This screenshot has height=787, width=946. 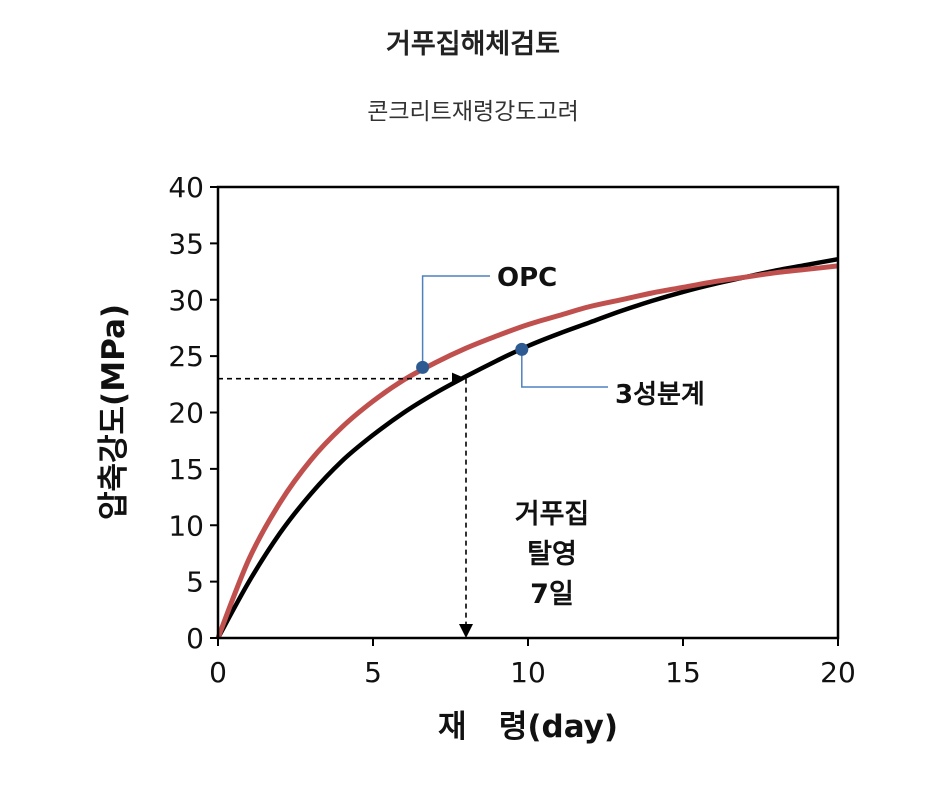 What do you see at coordinates (552, 594) in the screenshot?
I see `annotation-line: 7일` at bounding box center [552, 594].